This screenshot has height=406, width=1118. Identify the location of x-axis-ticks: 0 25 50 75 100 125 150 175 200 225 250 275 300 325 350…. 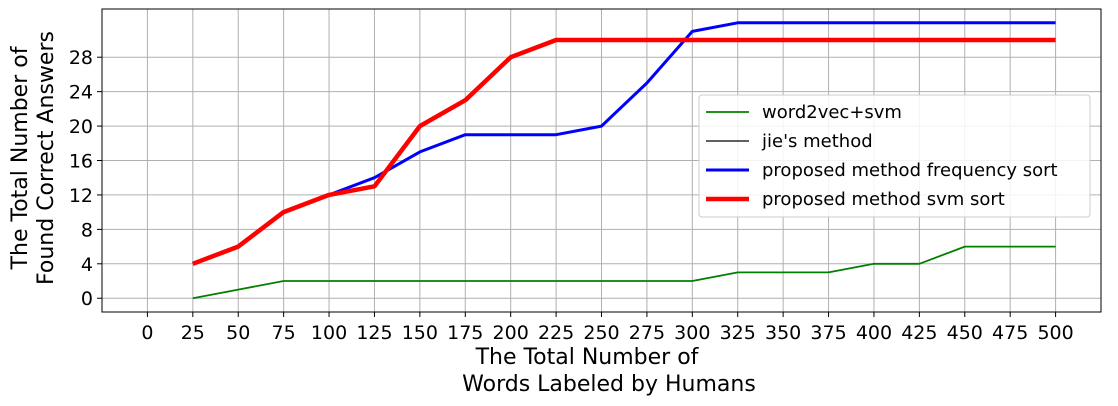
(607, 328).